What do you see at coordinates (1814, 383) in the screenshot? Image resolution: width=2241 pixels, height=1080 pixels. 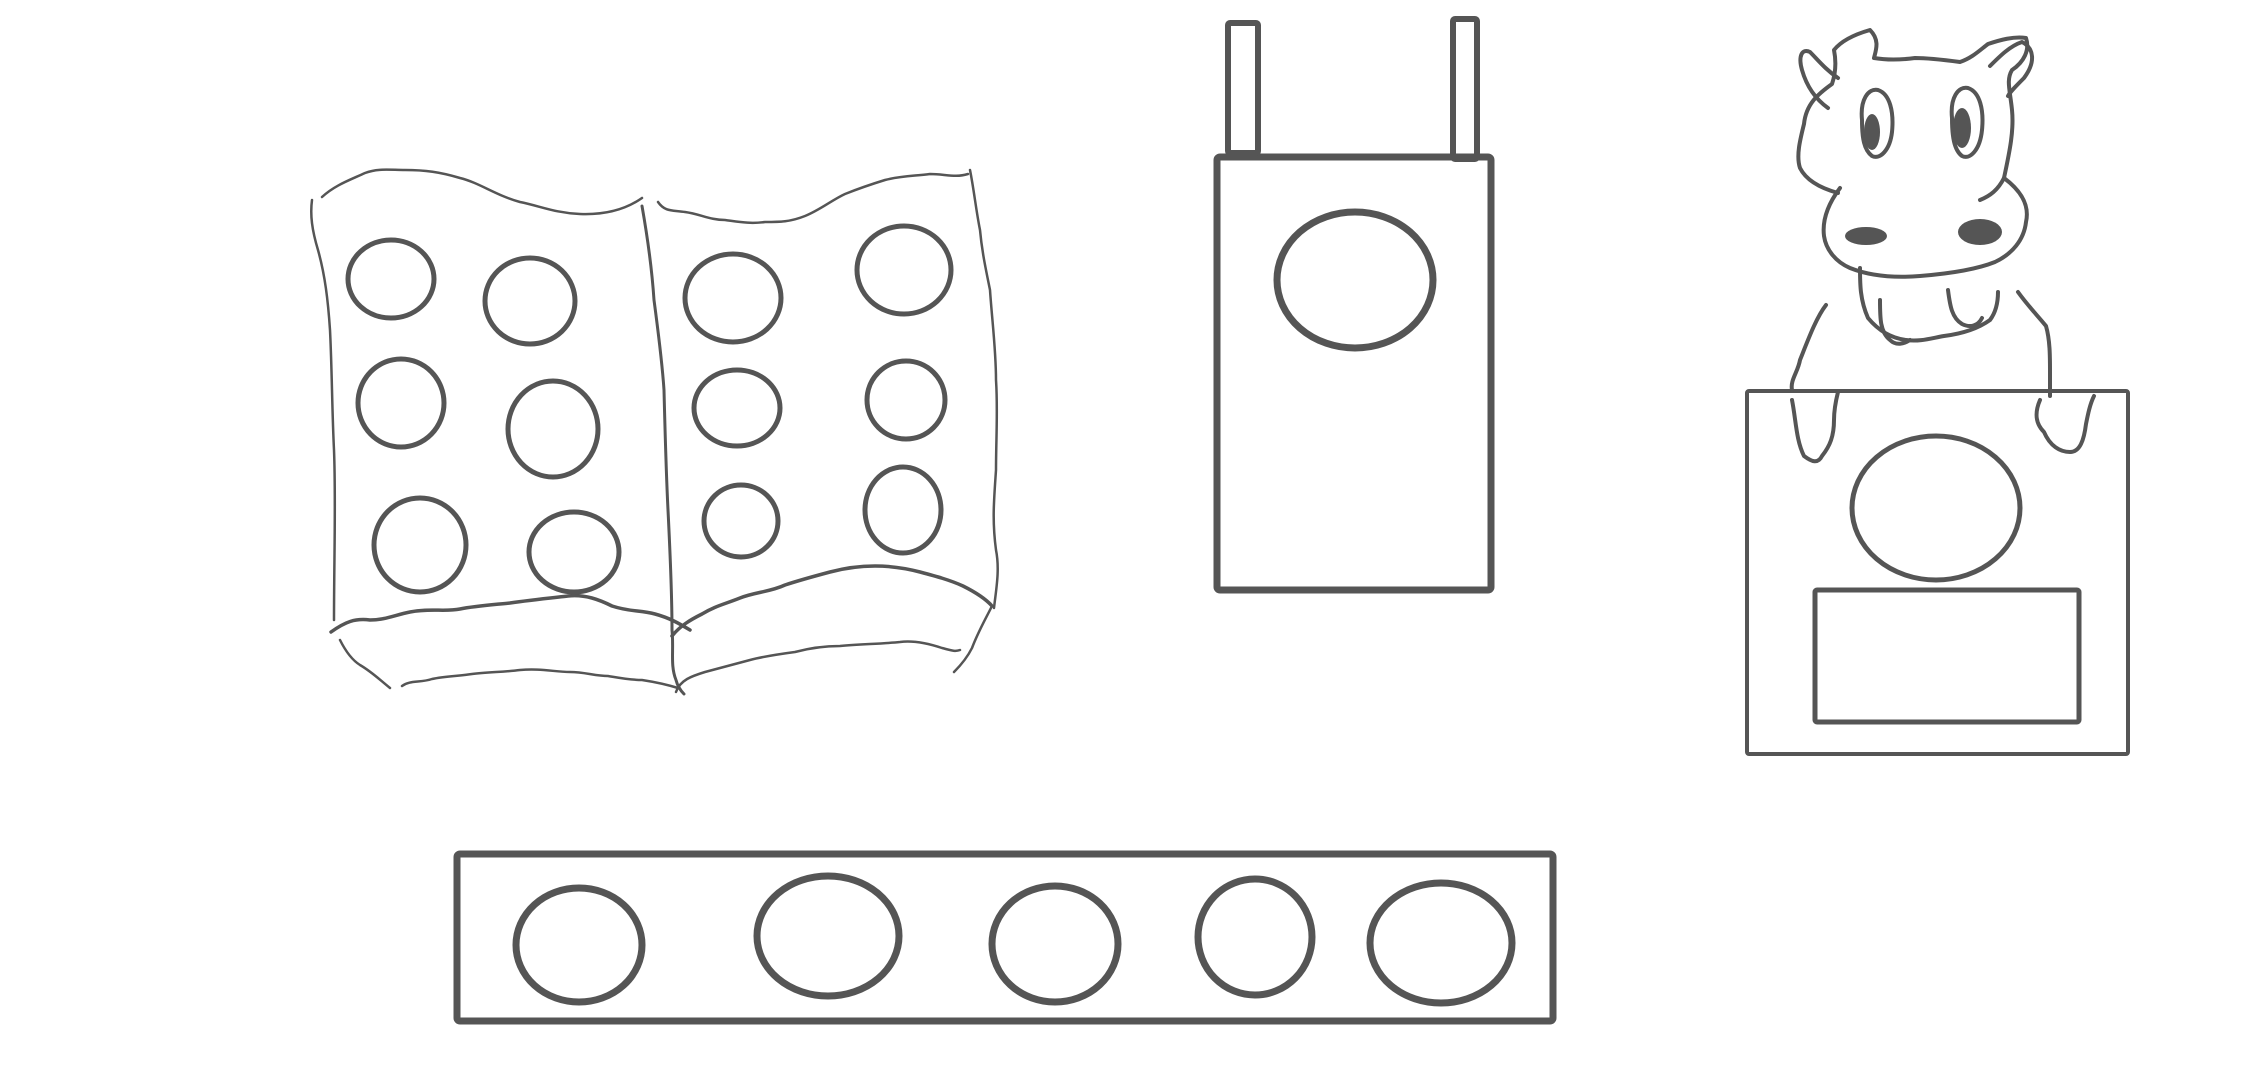 I see `hippo-arm-left` at bounding box center [1814, 383].